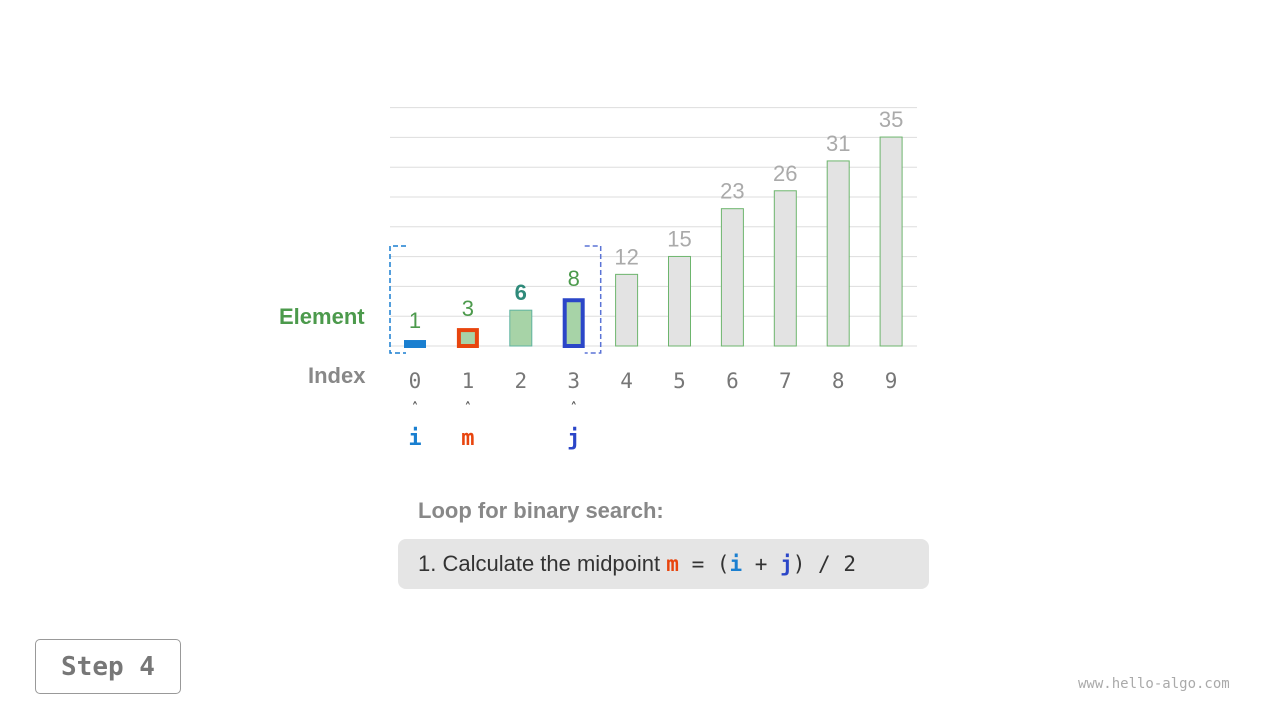 The image size is (1280, 720). What do you see at coordinates (679, 381) in the screenshot?
I see `index-label: 5` at bounding box center [679, 381].